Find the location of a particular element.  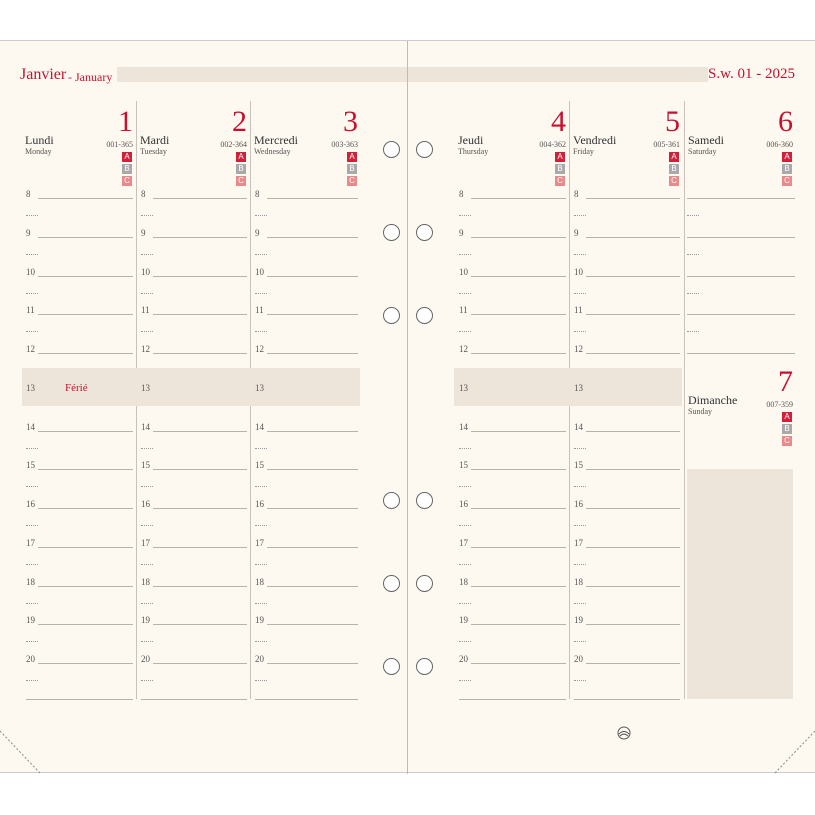

month-fr: Janvier is located at coordinates (43, 74).